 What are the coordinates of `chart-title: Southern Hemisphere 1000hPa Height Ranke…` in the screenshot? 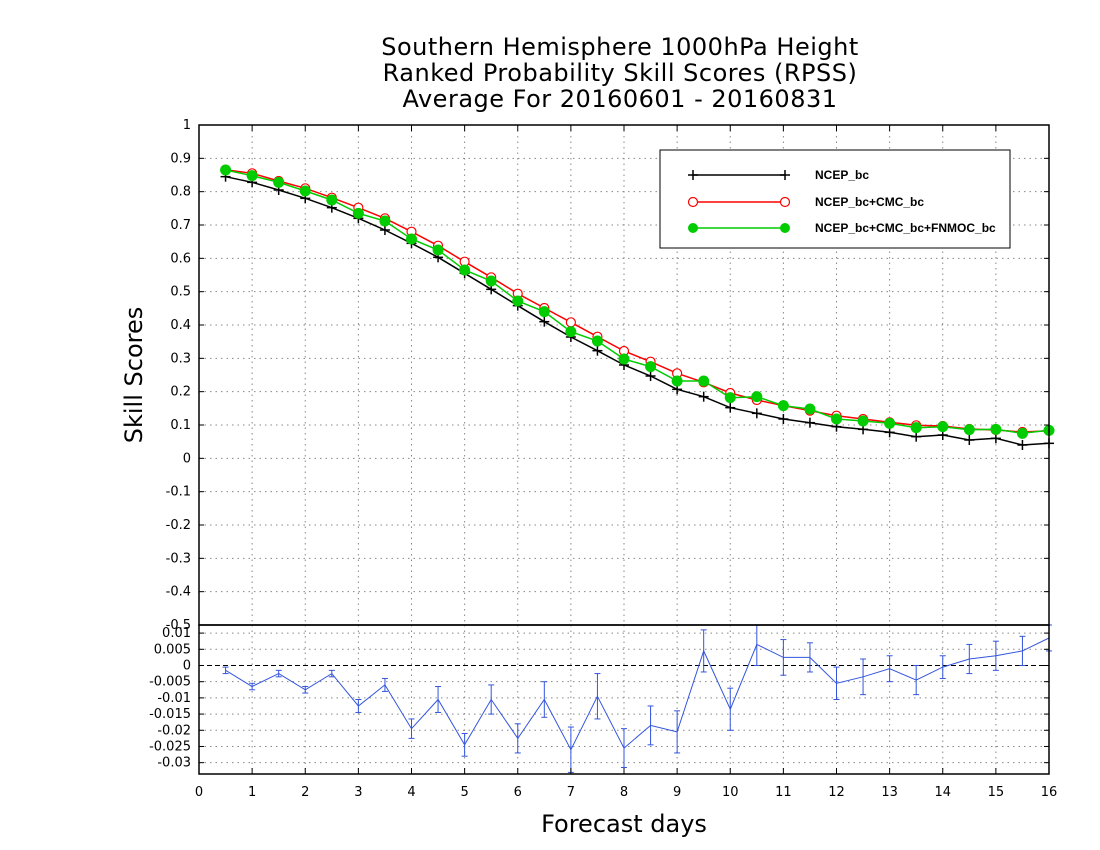 It's located at (550, 73).